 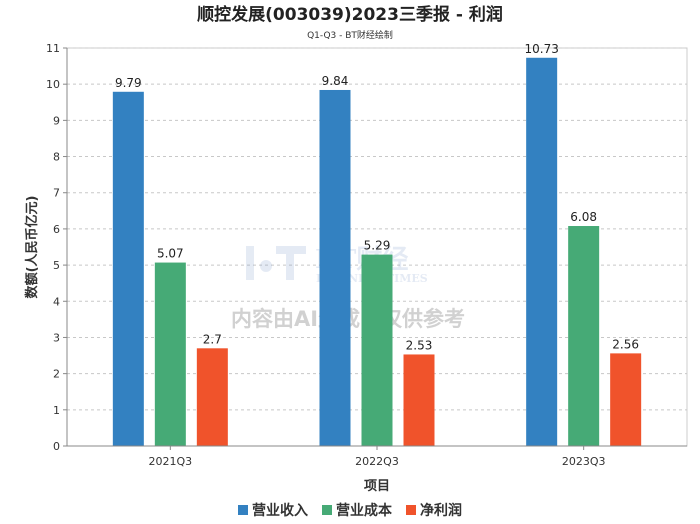 What do you see at coordinates (377, 486) in the screenshot?
I see `x-axis-label: 项目` at bounding box center [377, 486].